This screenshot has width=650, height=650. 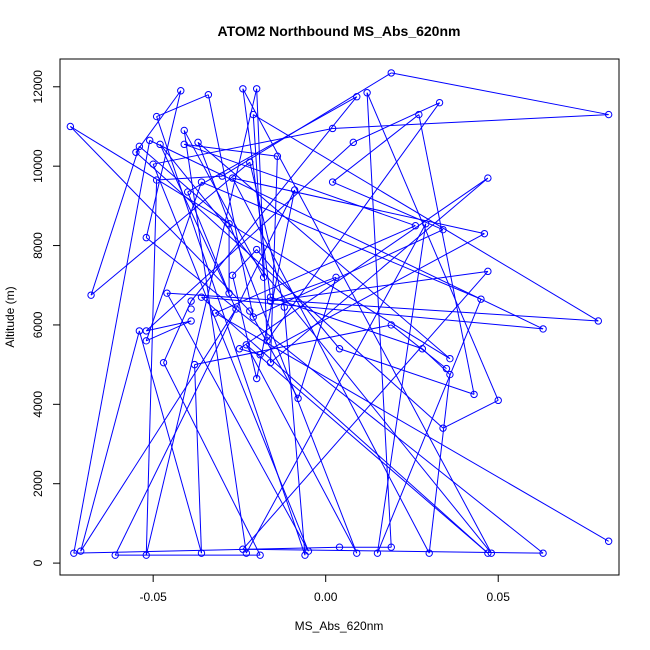 I want to click on chart-title: ATOM2 Northbound MS_Abs_620nm, so click(x=339, y=31).